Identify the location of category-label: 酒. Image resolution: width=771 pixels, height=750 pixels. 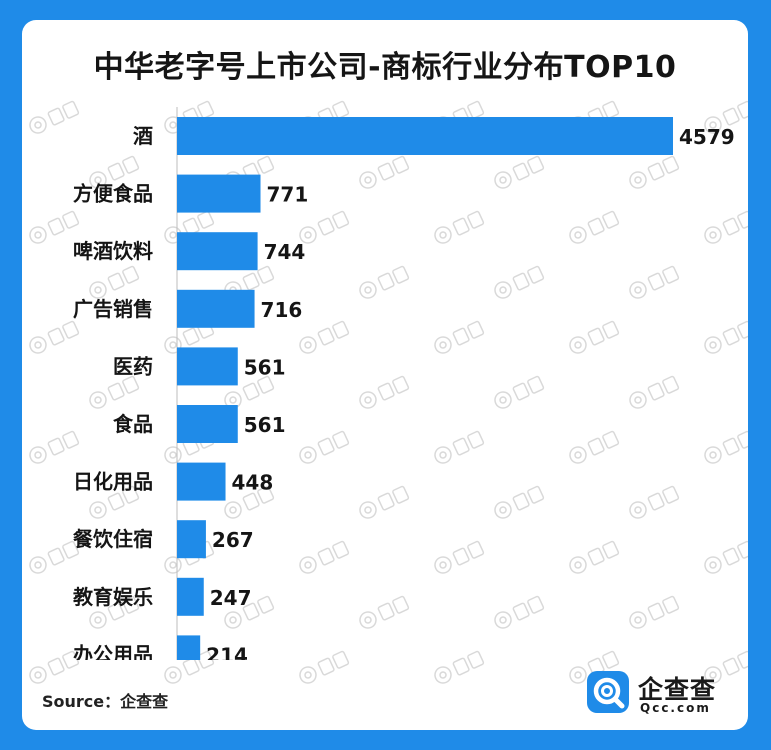
(143, 136).